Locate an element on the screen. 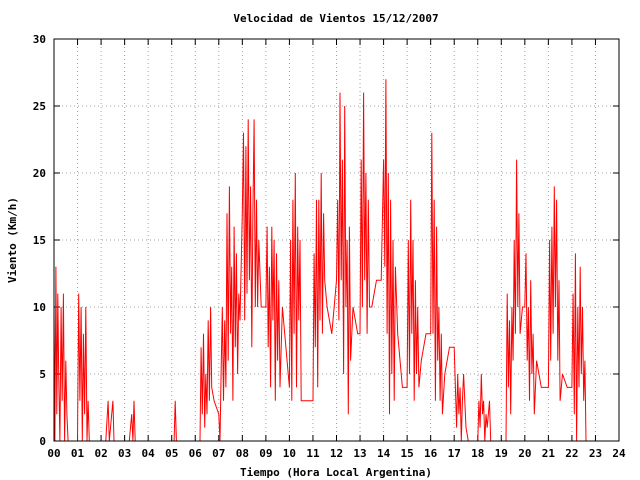 The width and height of the screenshot is (640, 480). y-tick-label: 5 is located at coordinates (42, 374).